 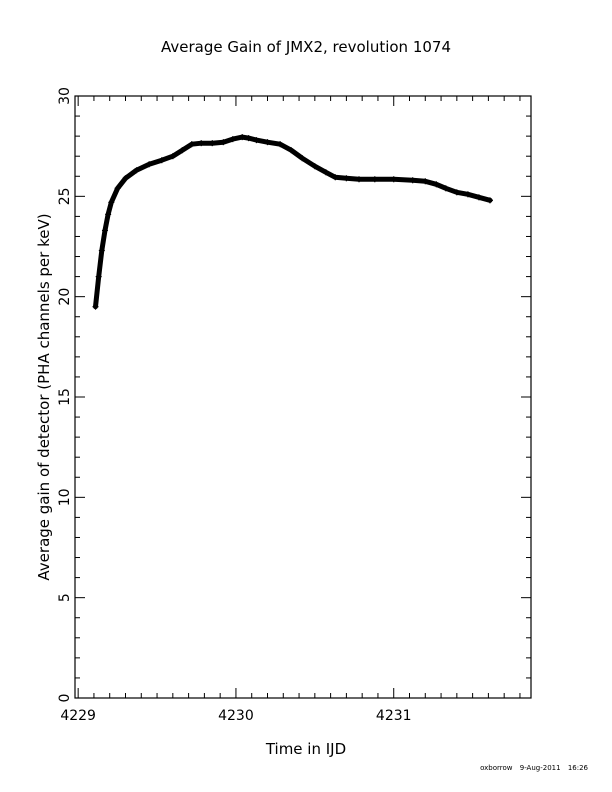 I want to click on y-tick-label: 30, so click(x=65, y=96).